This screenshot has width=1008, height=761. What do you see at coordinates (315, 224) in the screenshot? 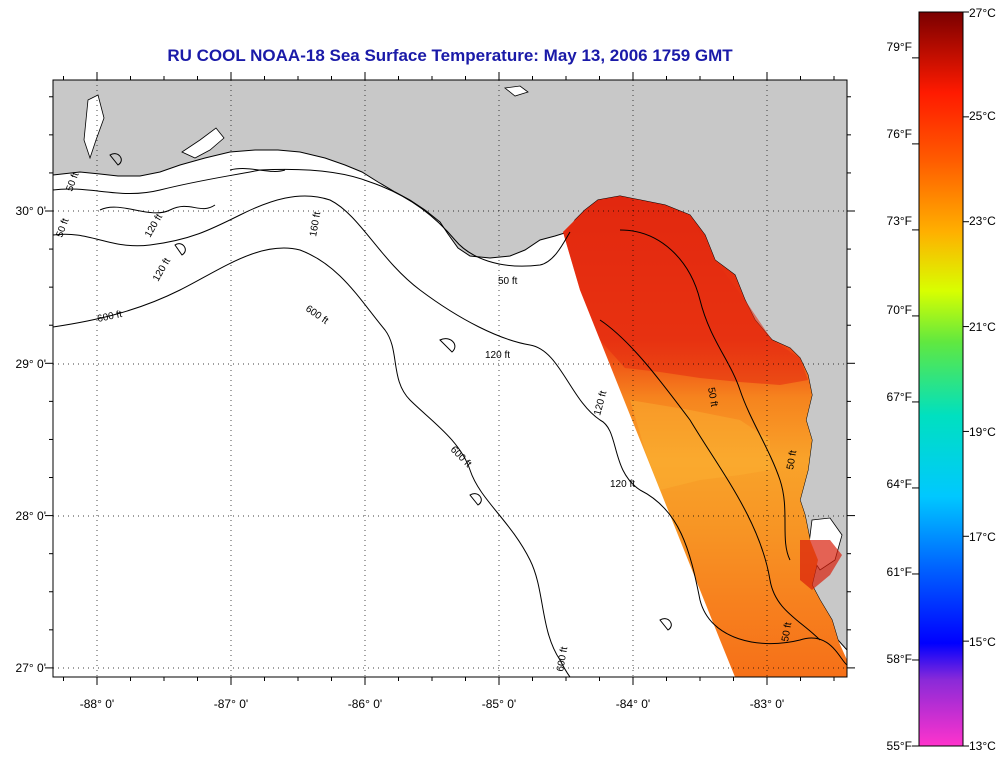
I see `contour-label: 160 ft` at bounding box center [315, 224].